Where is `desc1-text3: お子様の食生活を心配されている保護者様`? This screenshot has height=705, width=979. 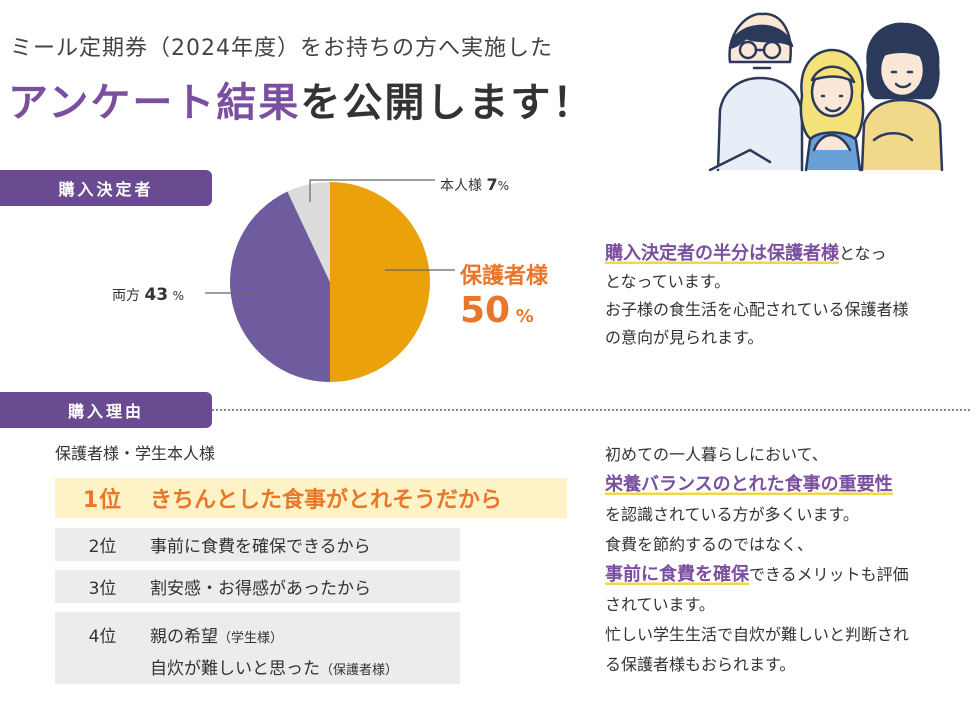 desc1-text3: お子様の食生活を心配されている保護者様 is located at coordinates (757, 309).